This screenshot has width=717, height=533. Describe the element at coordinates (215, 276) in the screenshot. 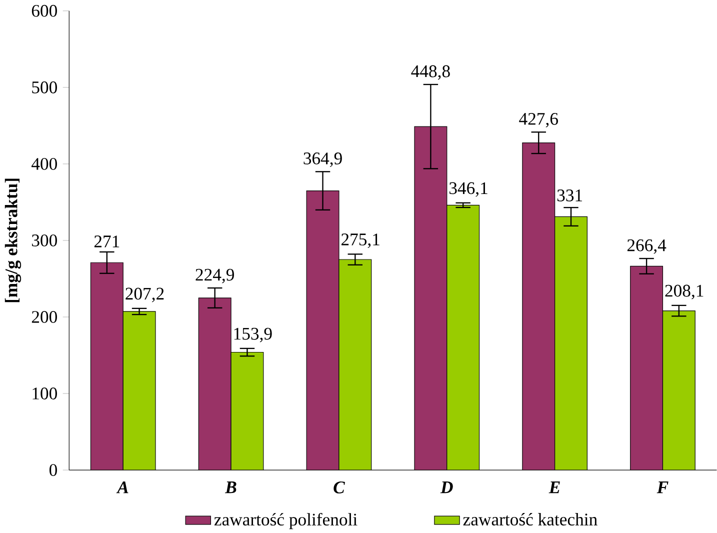

I see `data-label: 224,9` at that location.